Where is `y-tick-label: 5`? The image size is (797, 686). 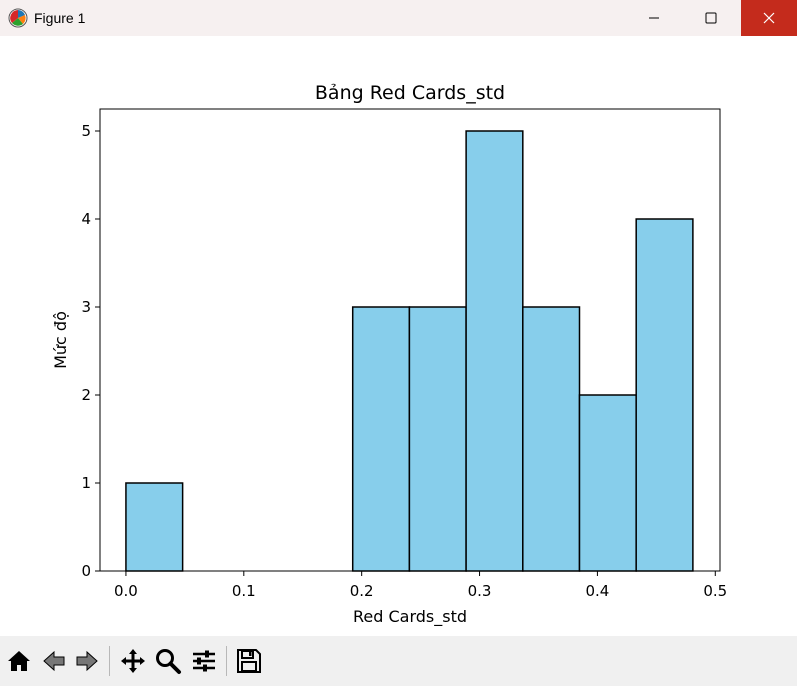
y-tick-label: 5 is located at coordinates (86, 131).